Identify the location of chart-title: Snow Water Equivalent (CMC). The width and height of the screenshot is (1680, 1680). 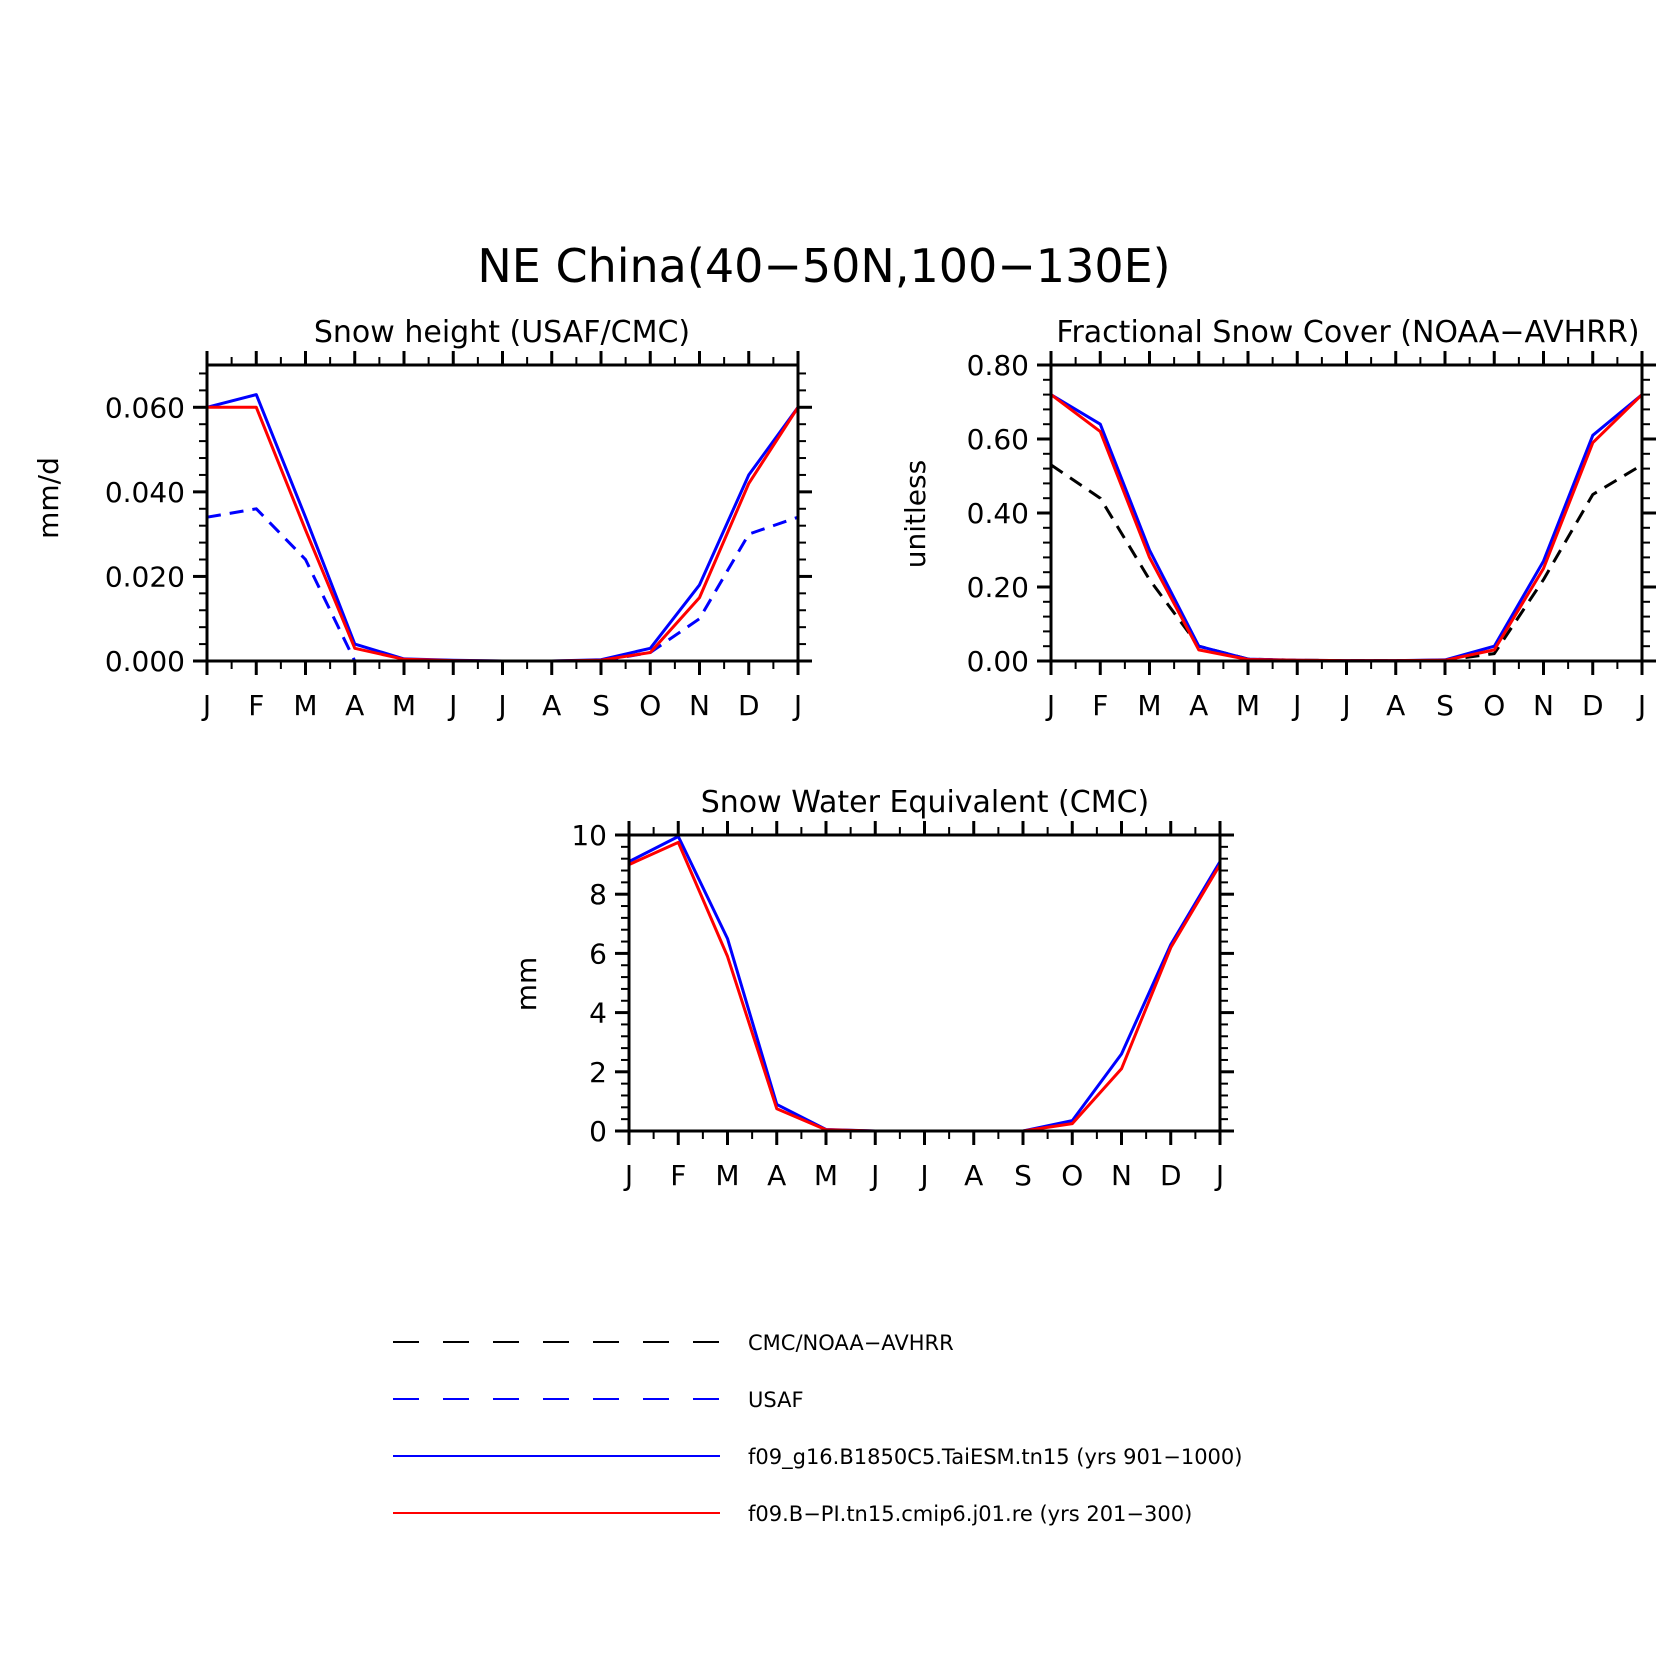
(925, 802).